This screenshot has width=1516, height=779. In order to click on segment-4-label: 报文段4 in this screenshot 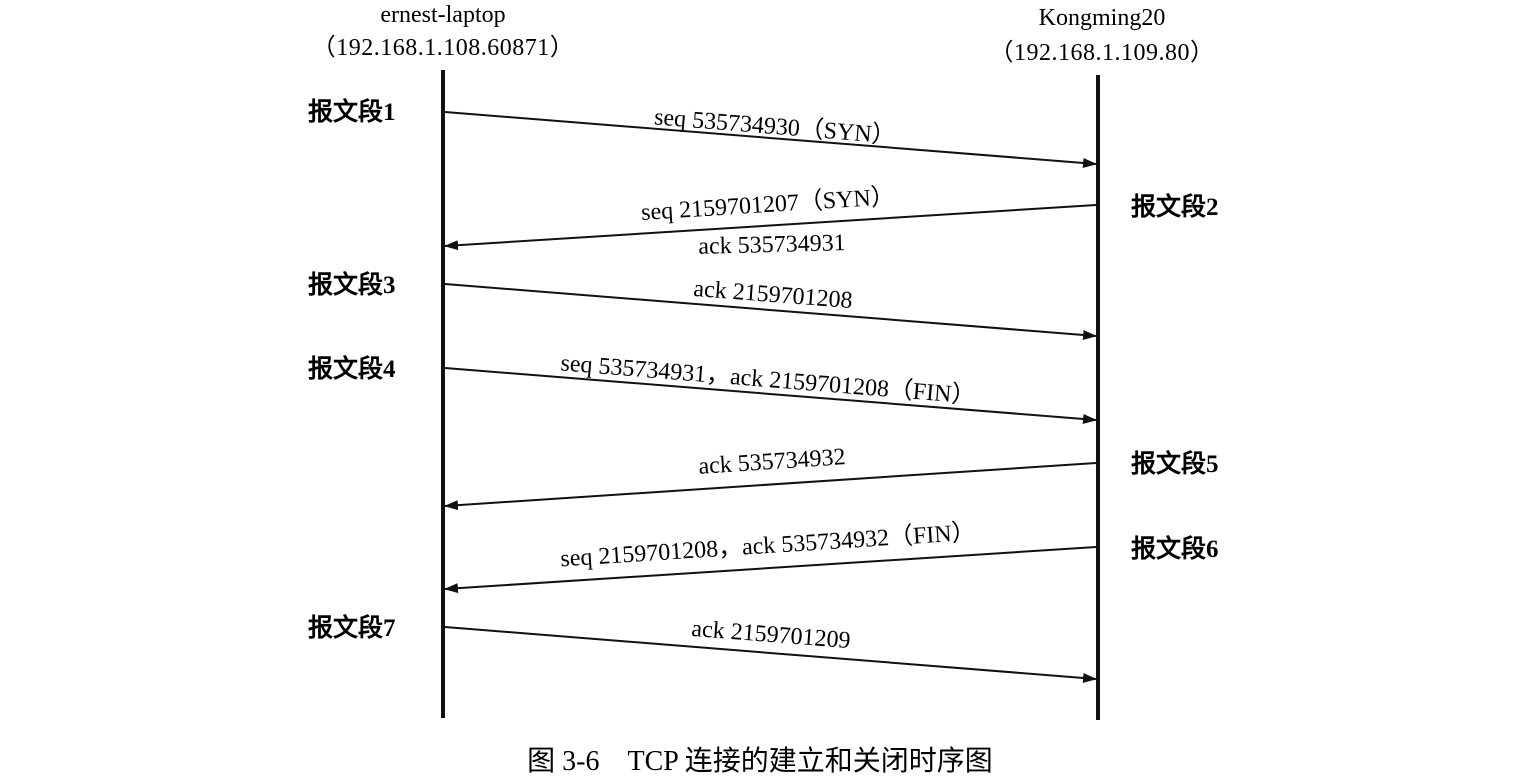, I will do `click(352, 368)`.